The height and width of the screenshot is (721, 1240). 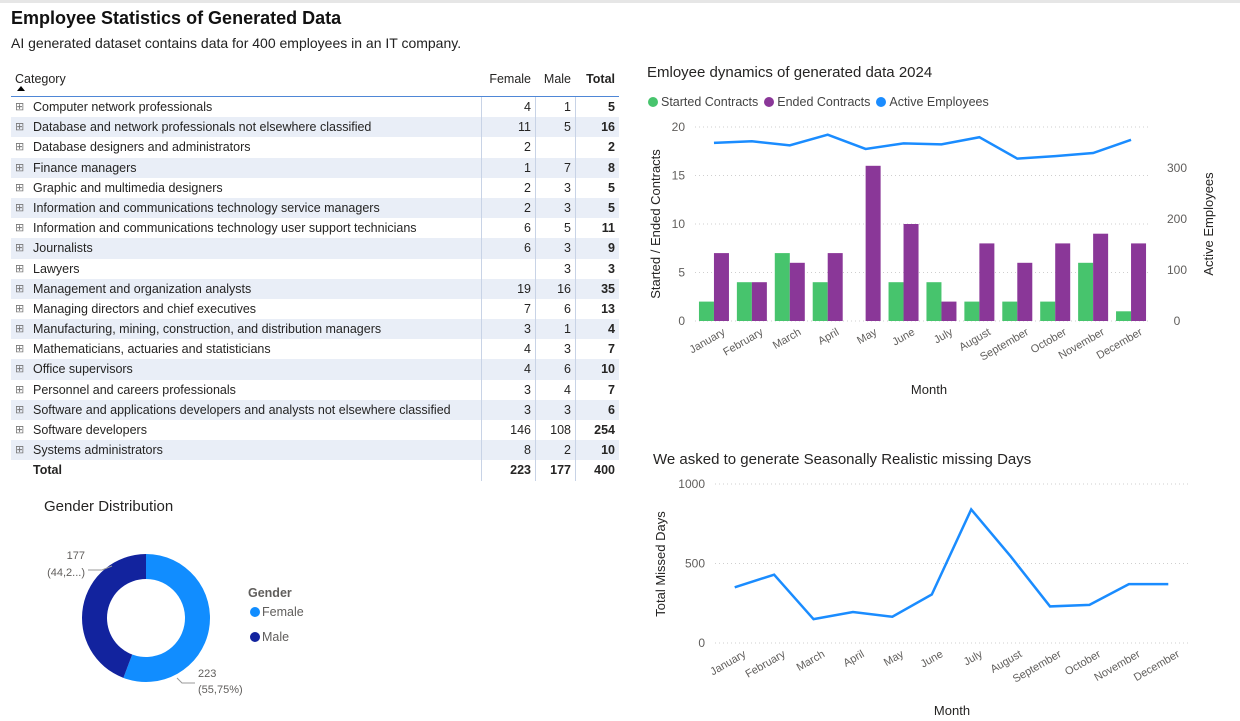 I want to click on legend-dot-ended-icon, so click(x=769, y=102).